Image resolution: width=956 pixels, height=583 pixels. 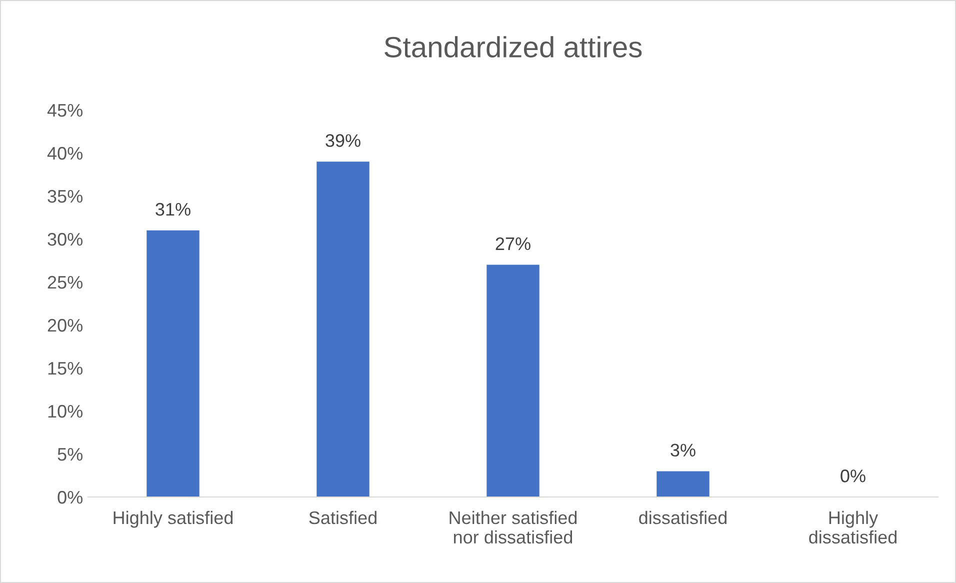 I want to click on data-label: 27%, so click(x=513, y=243).